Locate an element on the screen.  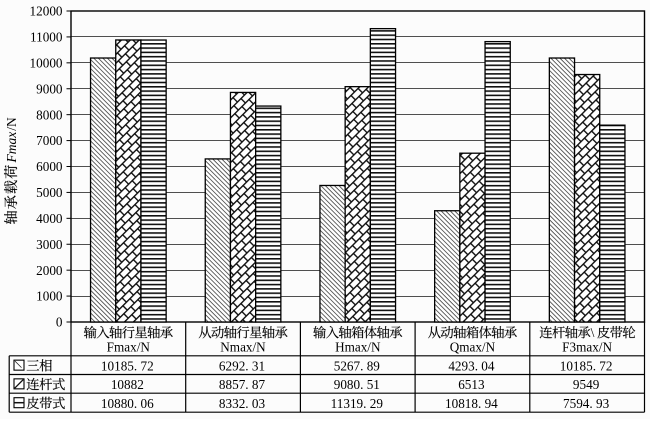
svg-text: 4293. 04 is located at coordinates (471, 365).